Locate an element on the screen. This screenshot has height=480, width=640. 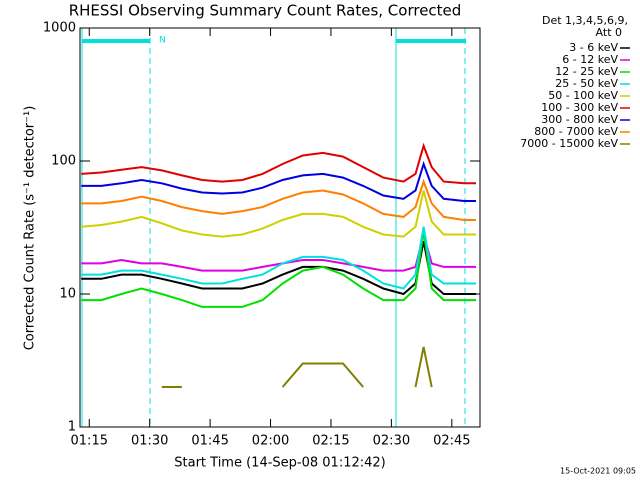
legend-label: 50 - 100 keV is located at coordinates (583, 95).